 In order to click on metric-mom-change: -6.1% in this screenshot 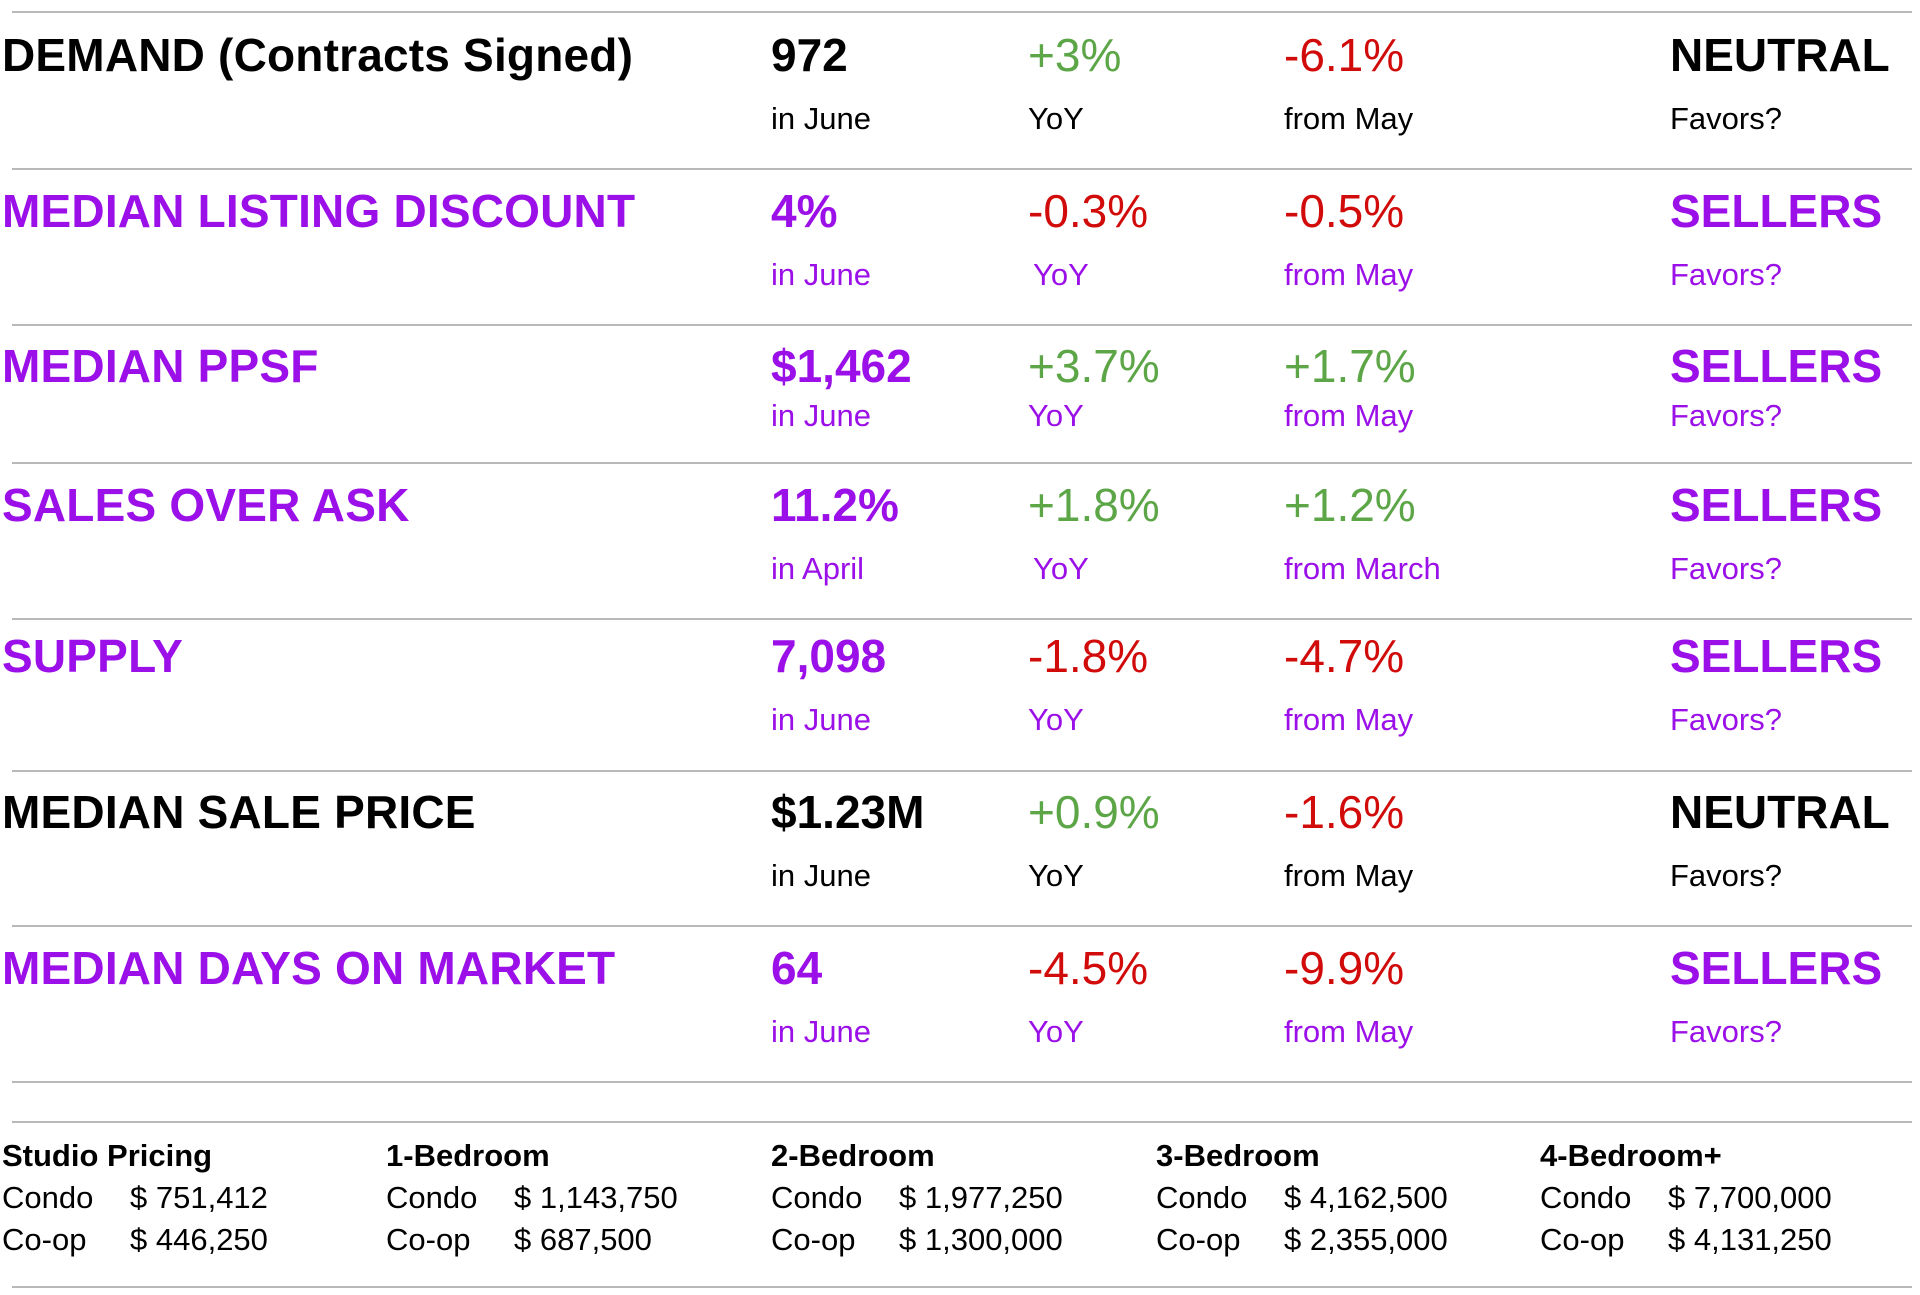, I will do `click(1344, 55)`.